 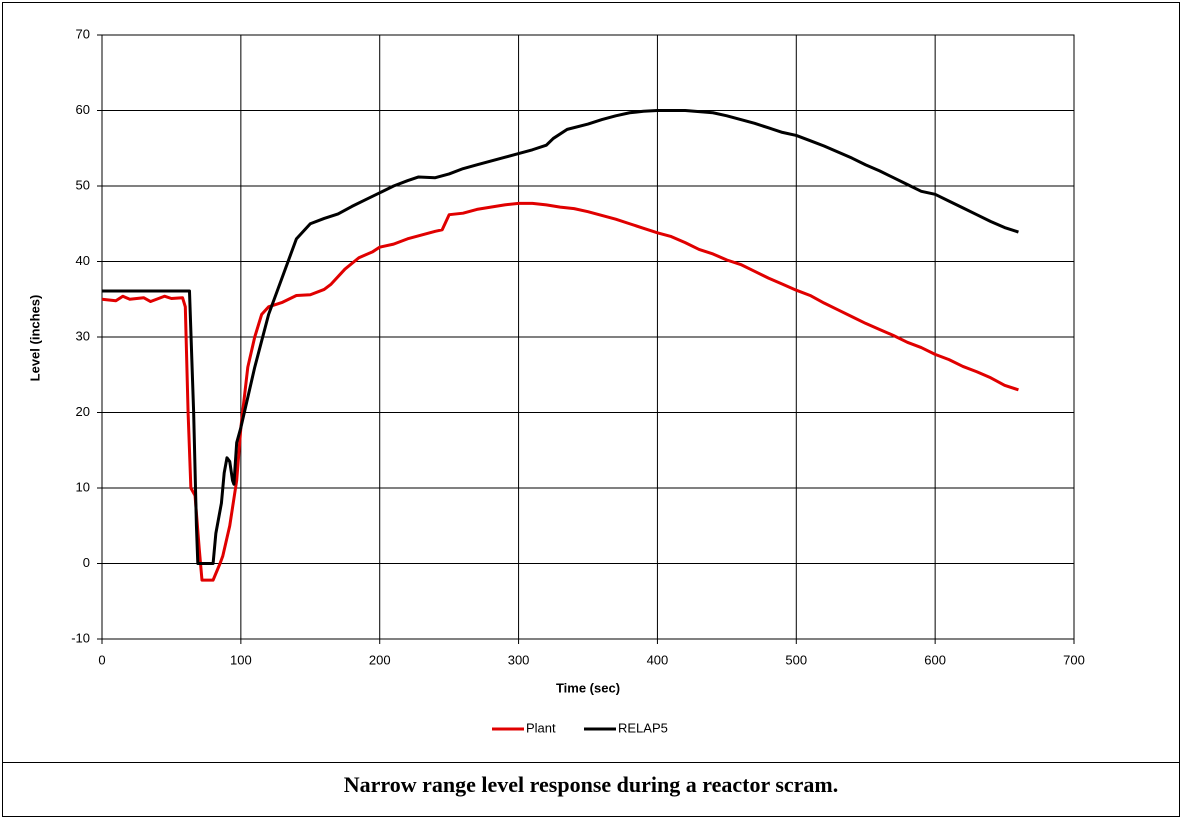 What do you see at coordinates (796, 659) in the screenshot?
I see `x-tick-label: 500` at bounding box center [796, 659].